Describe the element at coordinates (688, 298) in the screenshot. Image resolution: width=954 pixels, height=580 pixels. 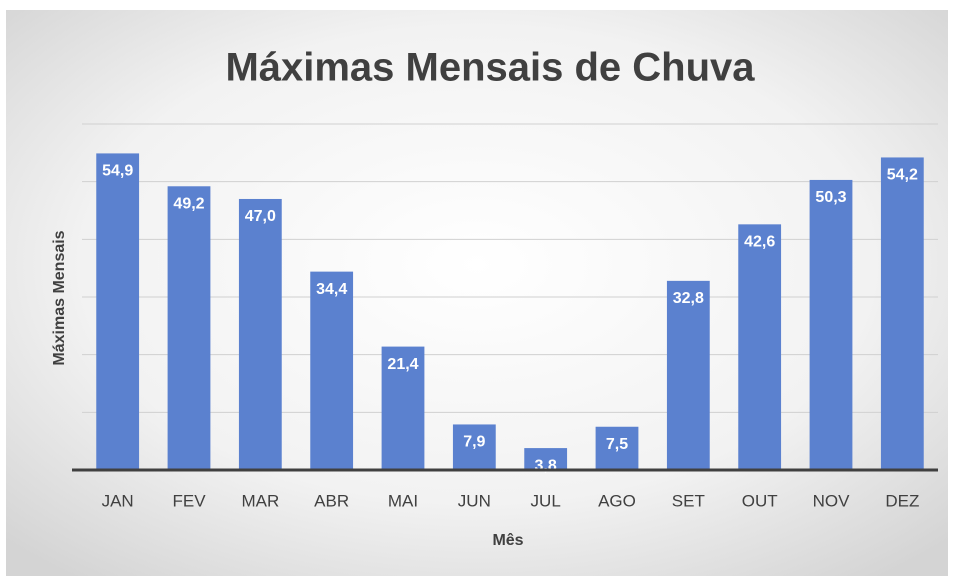
I see `data-label: 32,8` at that location.